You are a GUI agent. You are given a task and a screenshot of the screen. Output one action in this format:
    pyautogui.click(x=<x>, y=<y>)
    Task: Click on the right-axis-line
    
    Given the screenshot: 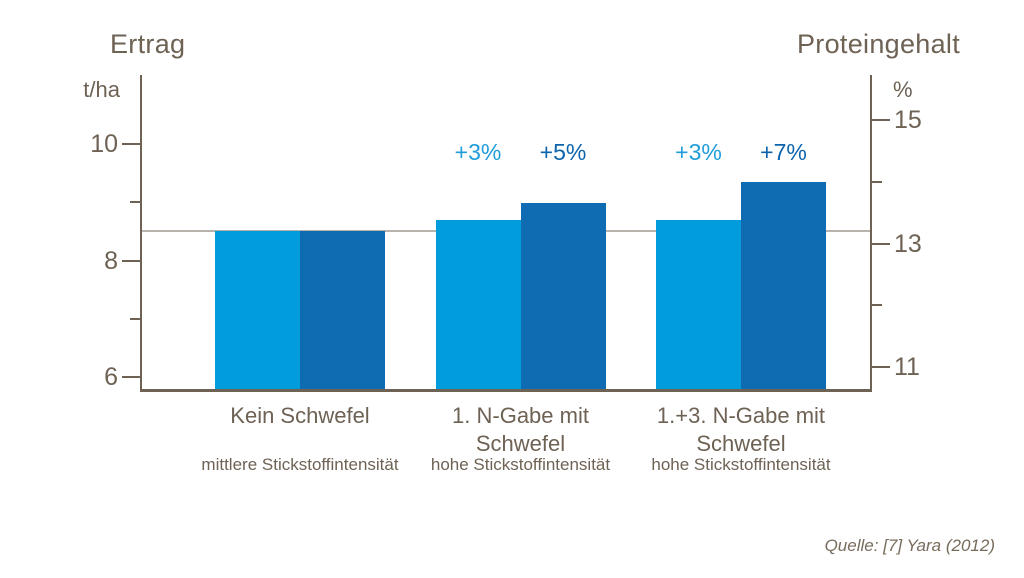 What is the action you would take?
    pyautogui.click(x=871, y=233)
    